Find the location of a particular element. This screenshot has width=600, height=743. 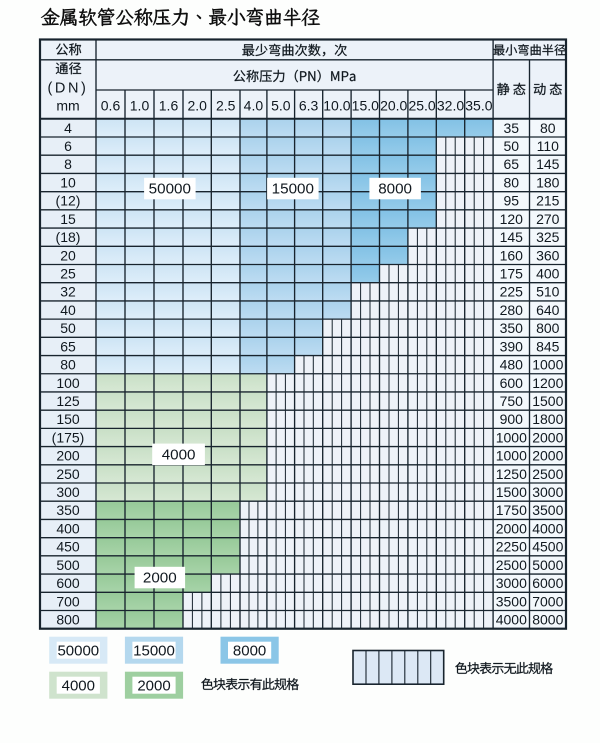

svg-text: 7000 is located at coordinates (547, 601).